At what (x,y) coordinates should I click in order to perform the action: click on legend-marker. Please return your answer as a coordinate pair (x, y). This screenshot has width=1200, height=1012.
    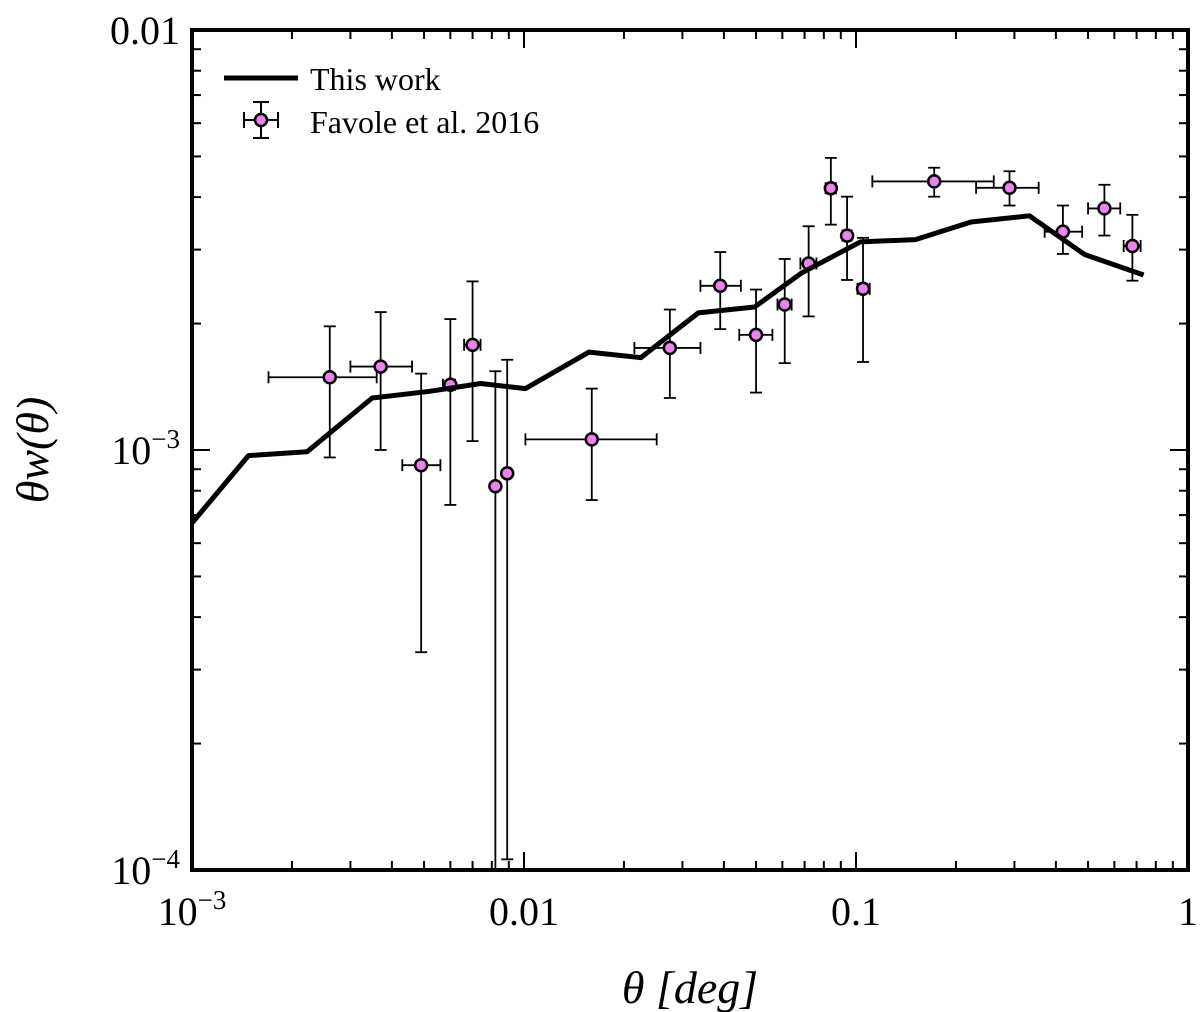
    Looking at the image, I should click on (261, 120).